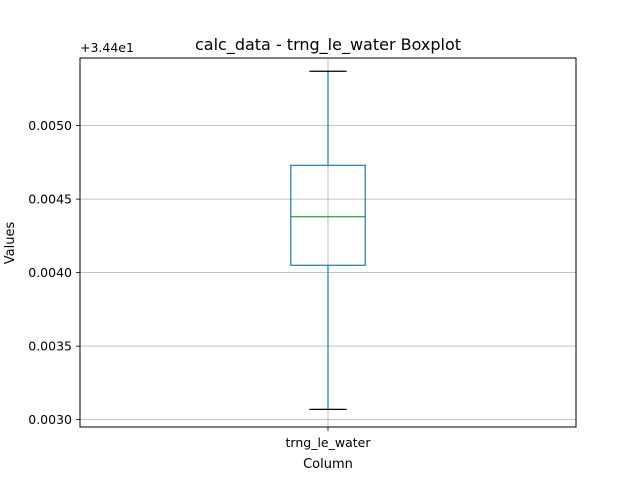 This screenshot has width=640, height=480. Describe the element at coordinates (328, 464) in the screenshot. I see `x-axis-label: Column` at that location.